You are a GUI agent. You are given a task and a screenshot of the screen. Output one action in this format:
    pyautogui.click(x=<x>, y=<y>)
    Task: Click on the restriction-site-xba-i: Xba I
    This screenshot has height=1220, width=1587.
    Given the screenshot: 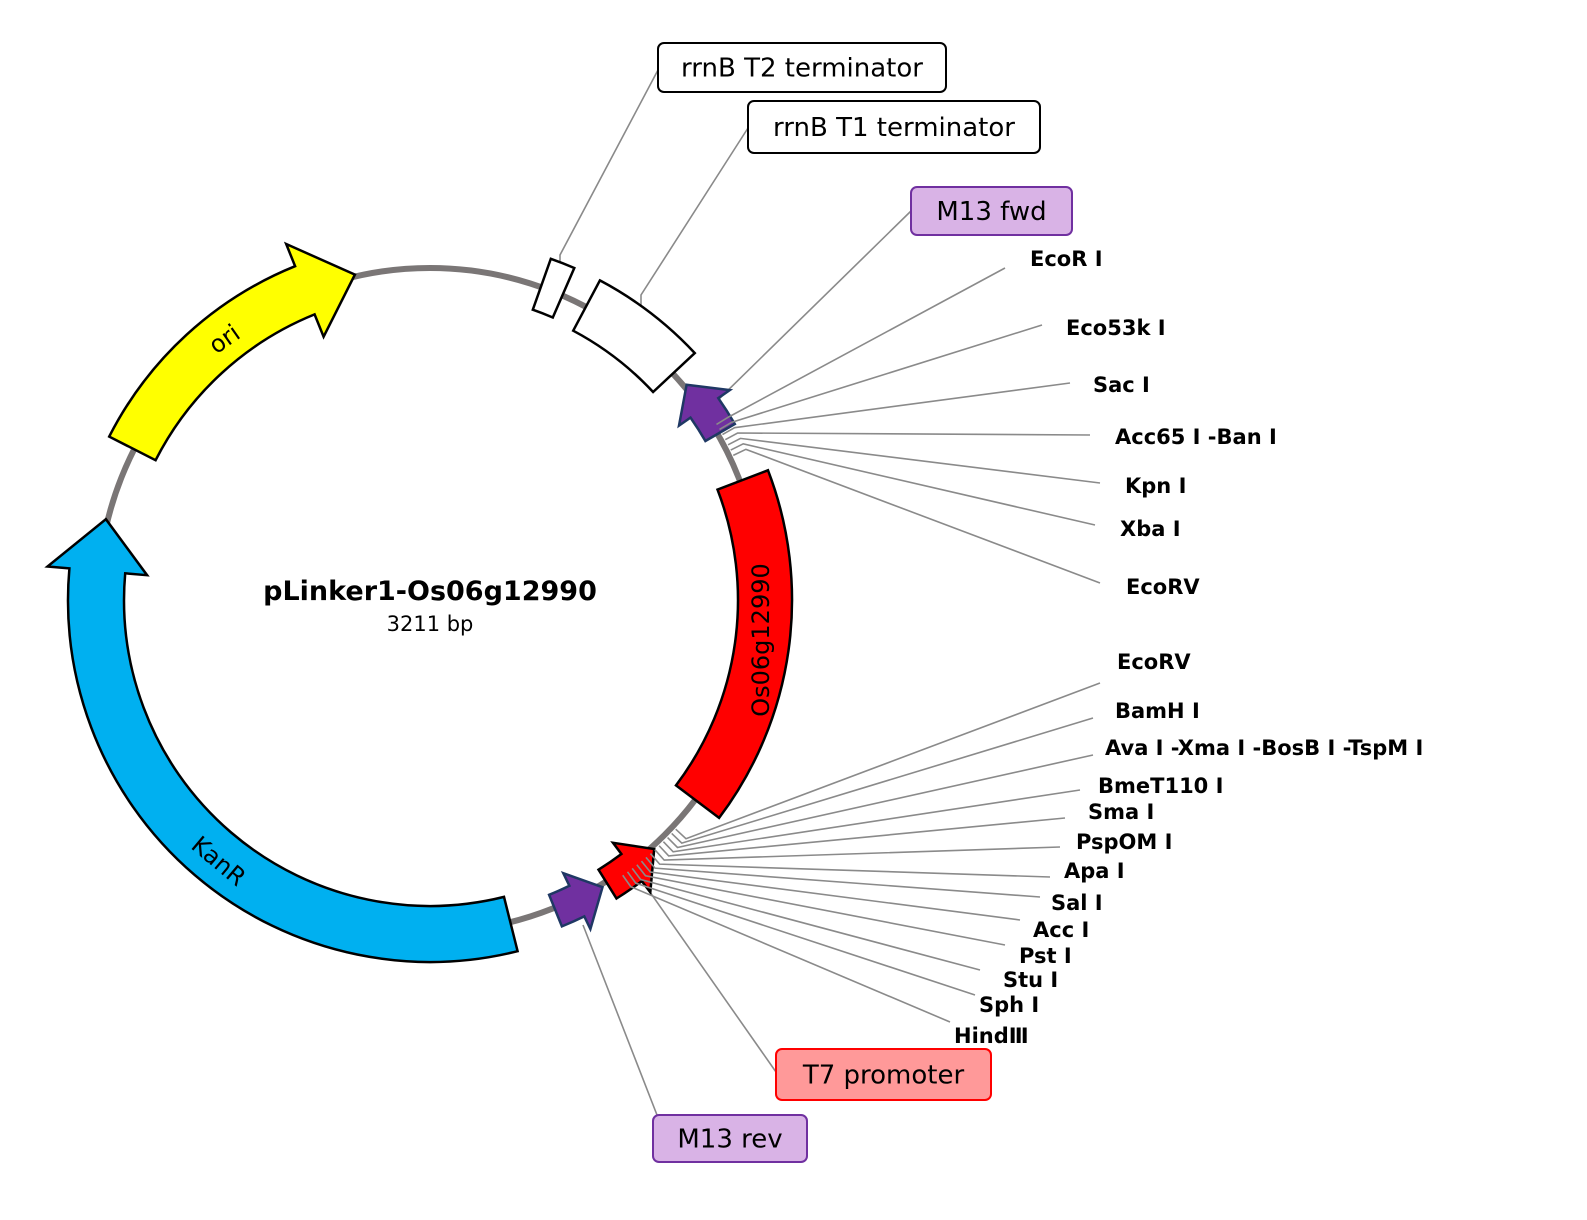 What is the action you would take?
    pyautogui.click(x=955, y=491)
    